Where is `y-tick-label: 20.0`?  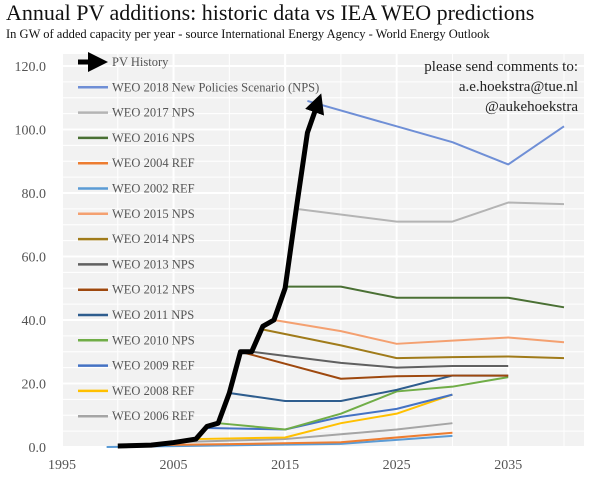 y-tick-label: 20.0 is located at coordinates (34, 385).